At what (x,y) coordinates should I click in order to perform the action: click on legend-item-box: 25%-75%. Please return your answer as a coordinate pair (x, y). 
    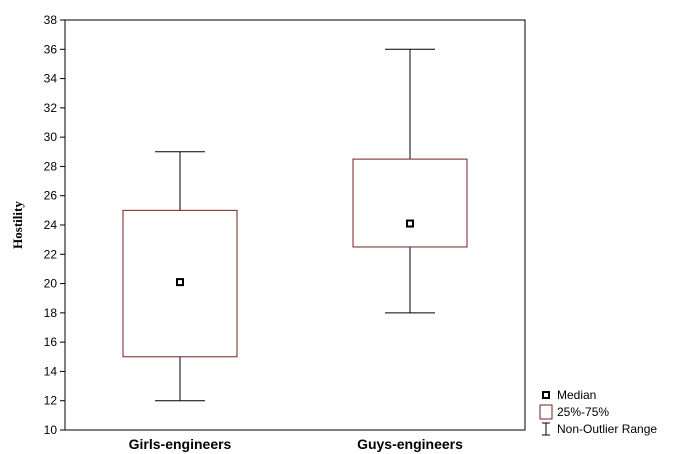
    Looking at the image, I should click on (574, 412).